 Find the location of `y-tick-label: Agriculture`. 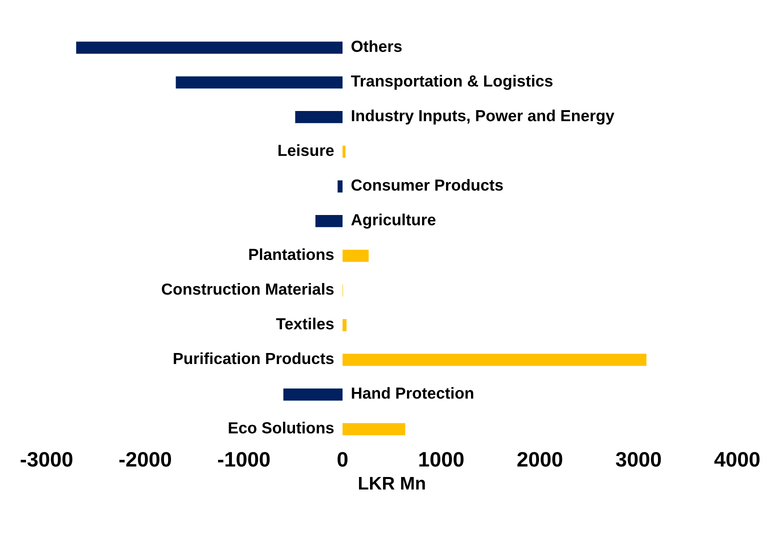

y-tick-label: Agriculture is located at coordinates (393, 221).